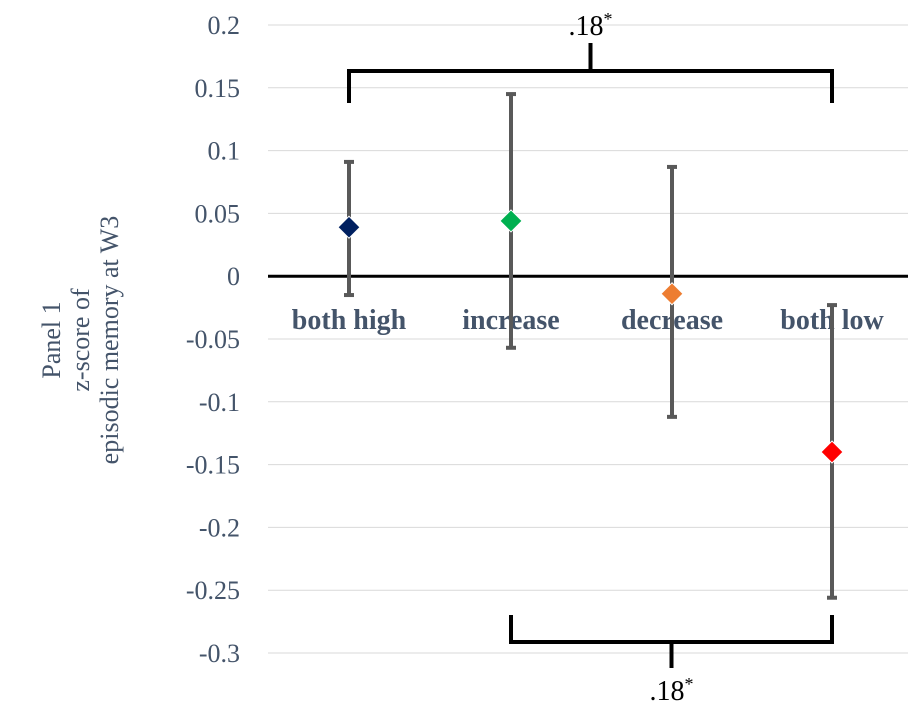  I want to click on y-tick-label: 0.15, so click(218, 88).